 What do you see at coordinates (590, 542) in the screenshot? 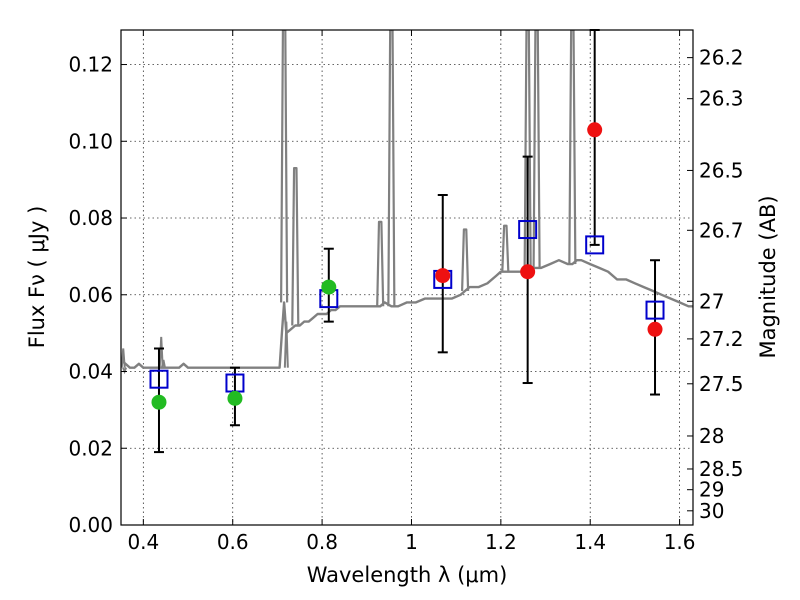
I see `x-tick-label: 1.4` at bounding box center [590, 542].